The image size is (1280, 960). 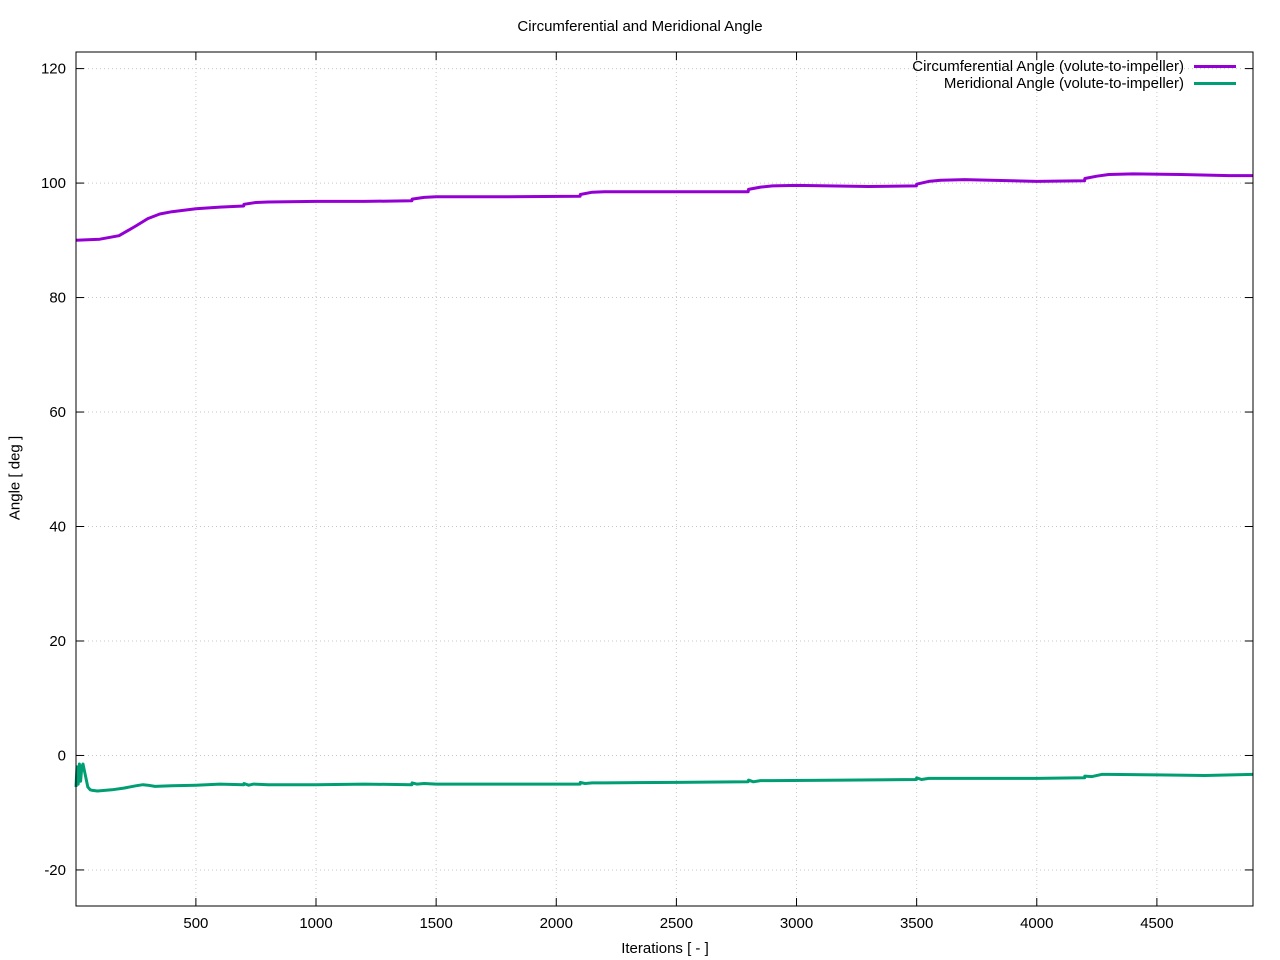 What do you see at coordinates (57, 298) in the screenshot?
I see `y-tick-label: 80` at bounding box center [57, 298].